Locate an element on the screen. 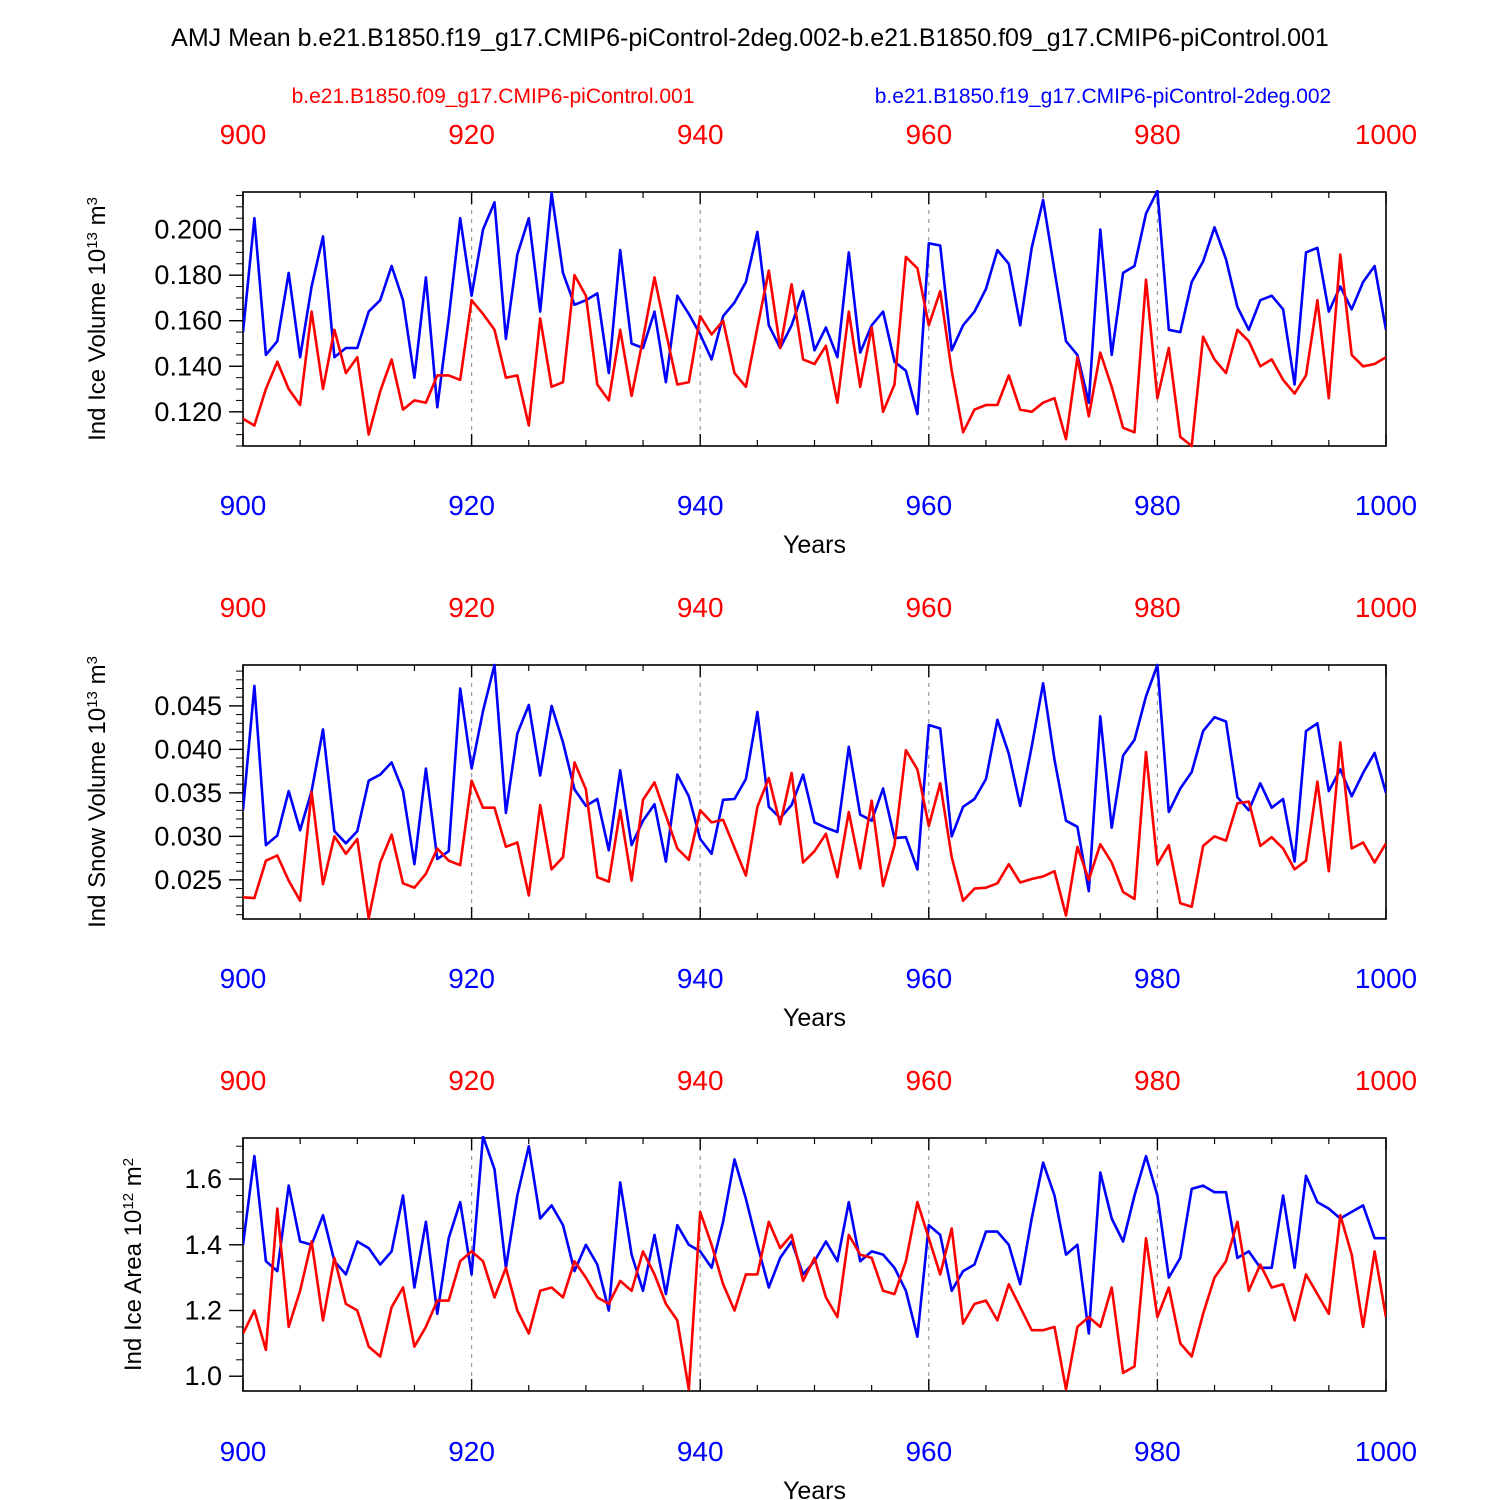  y-tick-label: 1.6 is located at coordinates (203, 1179).